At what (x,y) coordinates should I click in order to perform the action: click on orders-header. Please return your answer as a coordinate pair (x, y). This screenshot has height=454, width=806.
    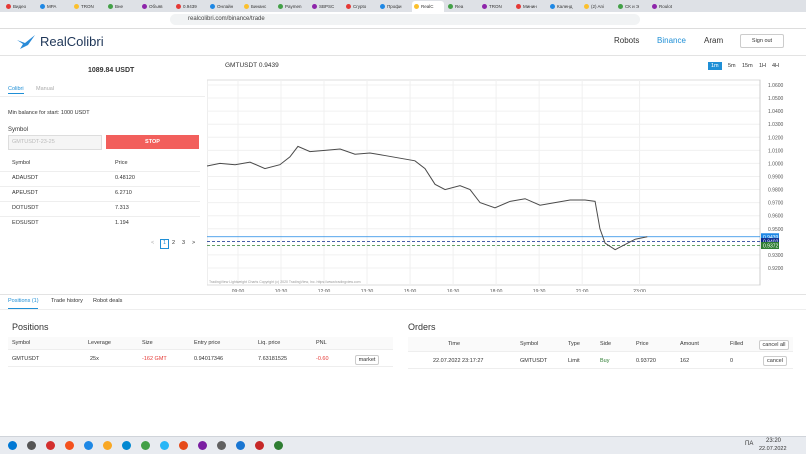
    Looking at the image, I should click on (600, 344).